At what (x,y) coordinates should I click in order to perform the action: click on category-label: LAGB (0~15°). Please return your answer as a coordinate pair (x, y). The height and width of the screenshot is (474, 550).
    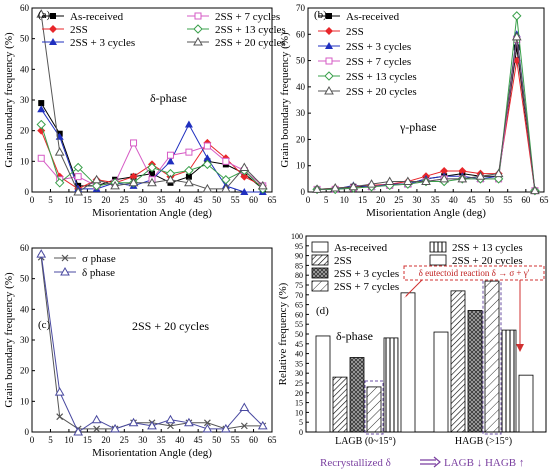
    Looking at the image, I should click on (365, 441).